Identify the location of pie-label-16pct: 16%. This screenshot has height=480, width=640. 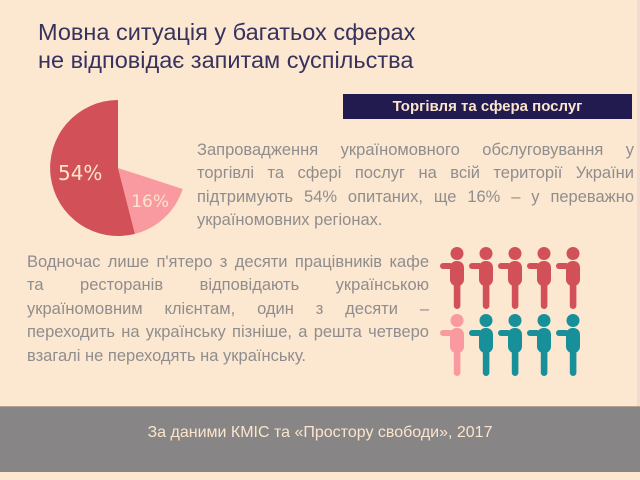
(150, 202).